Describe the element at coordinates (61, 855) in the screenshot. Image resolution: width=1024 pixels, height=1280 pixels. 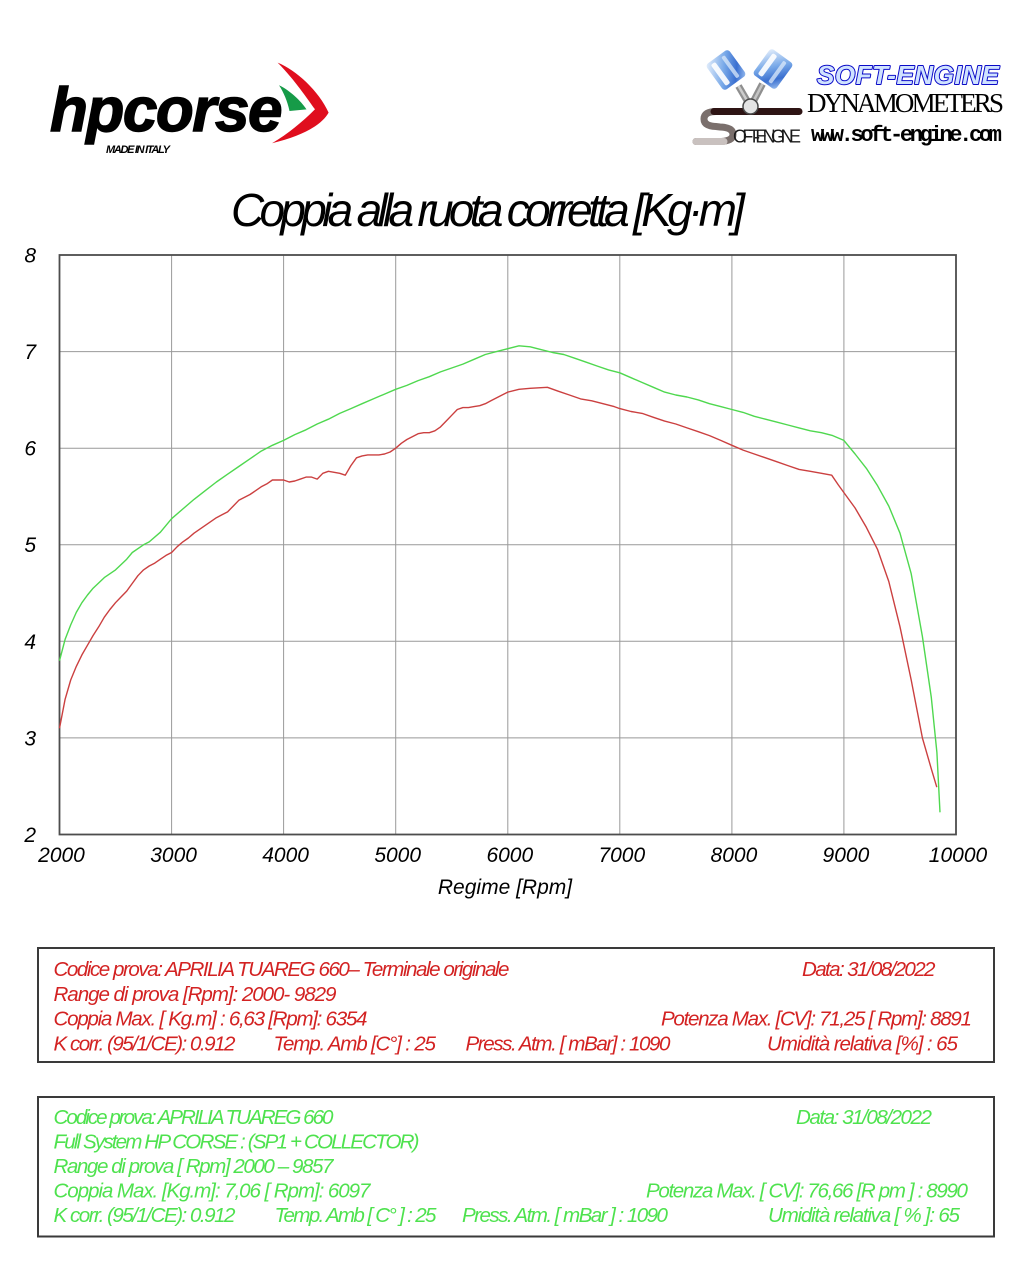
I see `svg-text: 2000` at that location.